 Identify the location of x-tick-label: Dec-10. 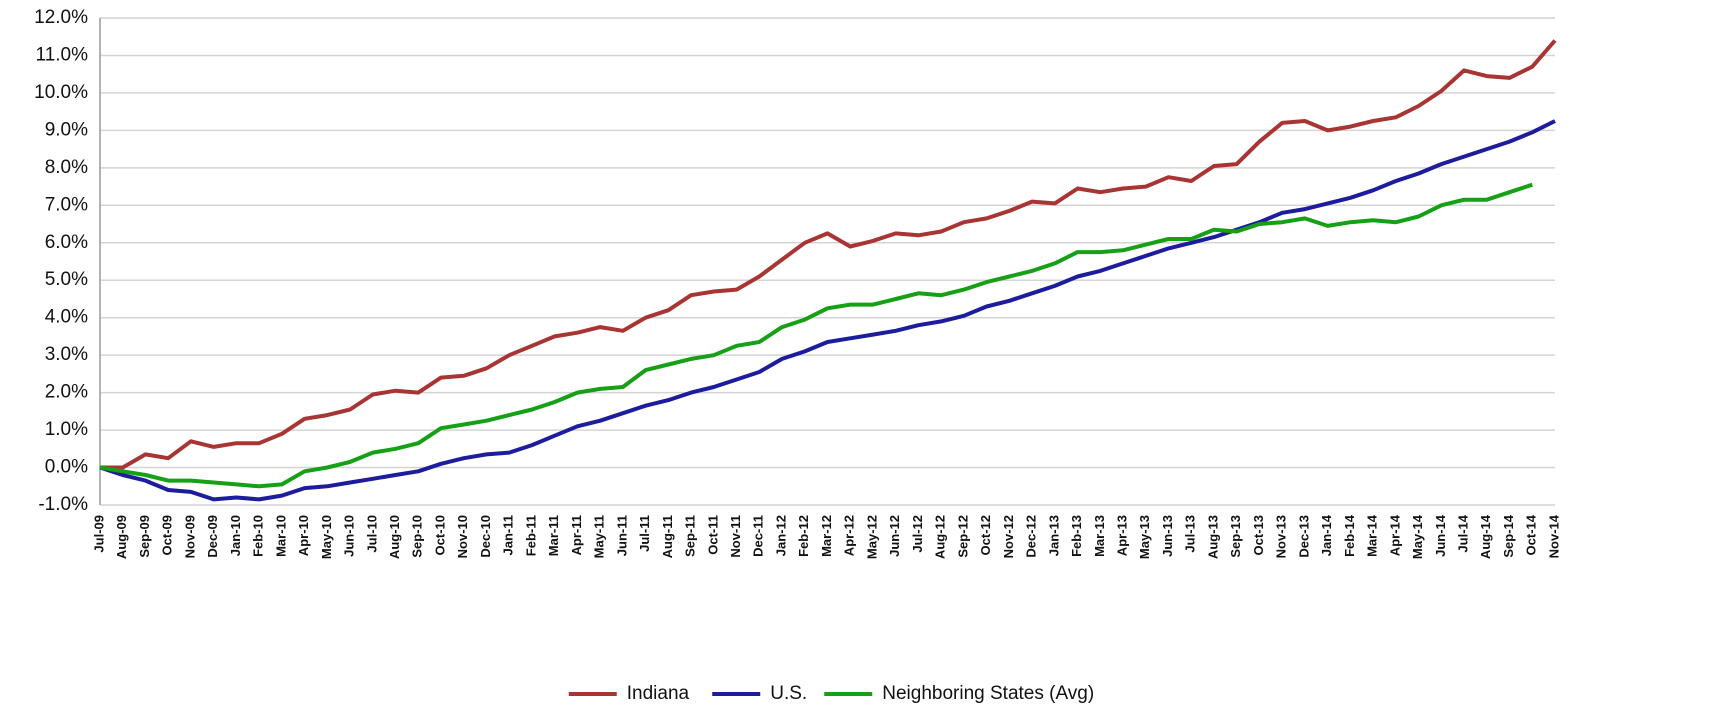
(485, 536).